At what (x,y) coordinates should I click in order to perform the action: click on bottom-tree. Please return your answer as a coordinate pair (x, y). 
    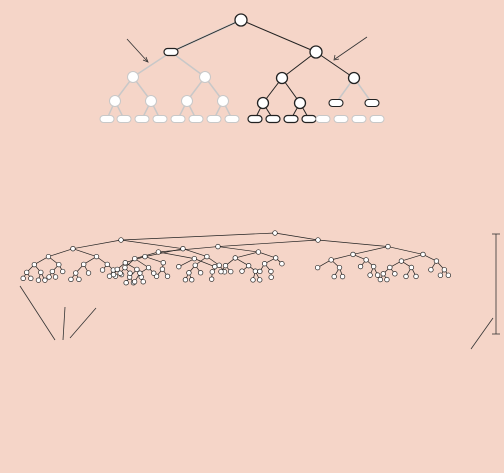
    Looking at the image, I should click on (235, 258).